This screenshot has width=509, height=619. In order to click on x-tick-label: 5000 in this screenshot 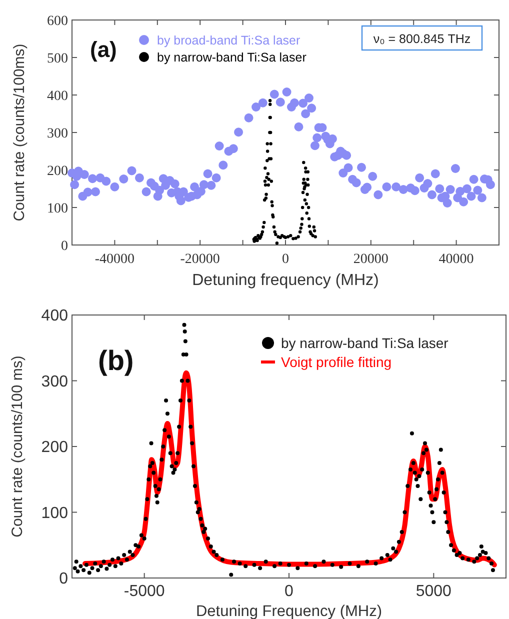, I will do `click(434, 591)`.